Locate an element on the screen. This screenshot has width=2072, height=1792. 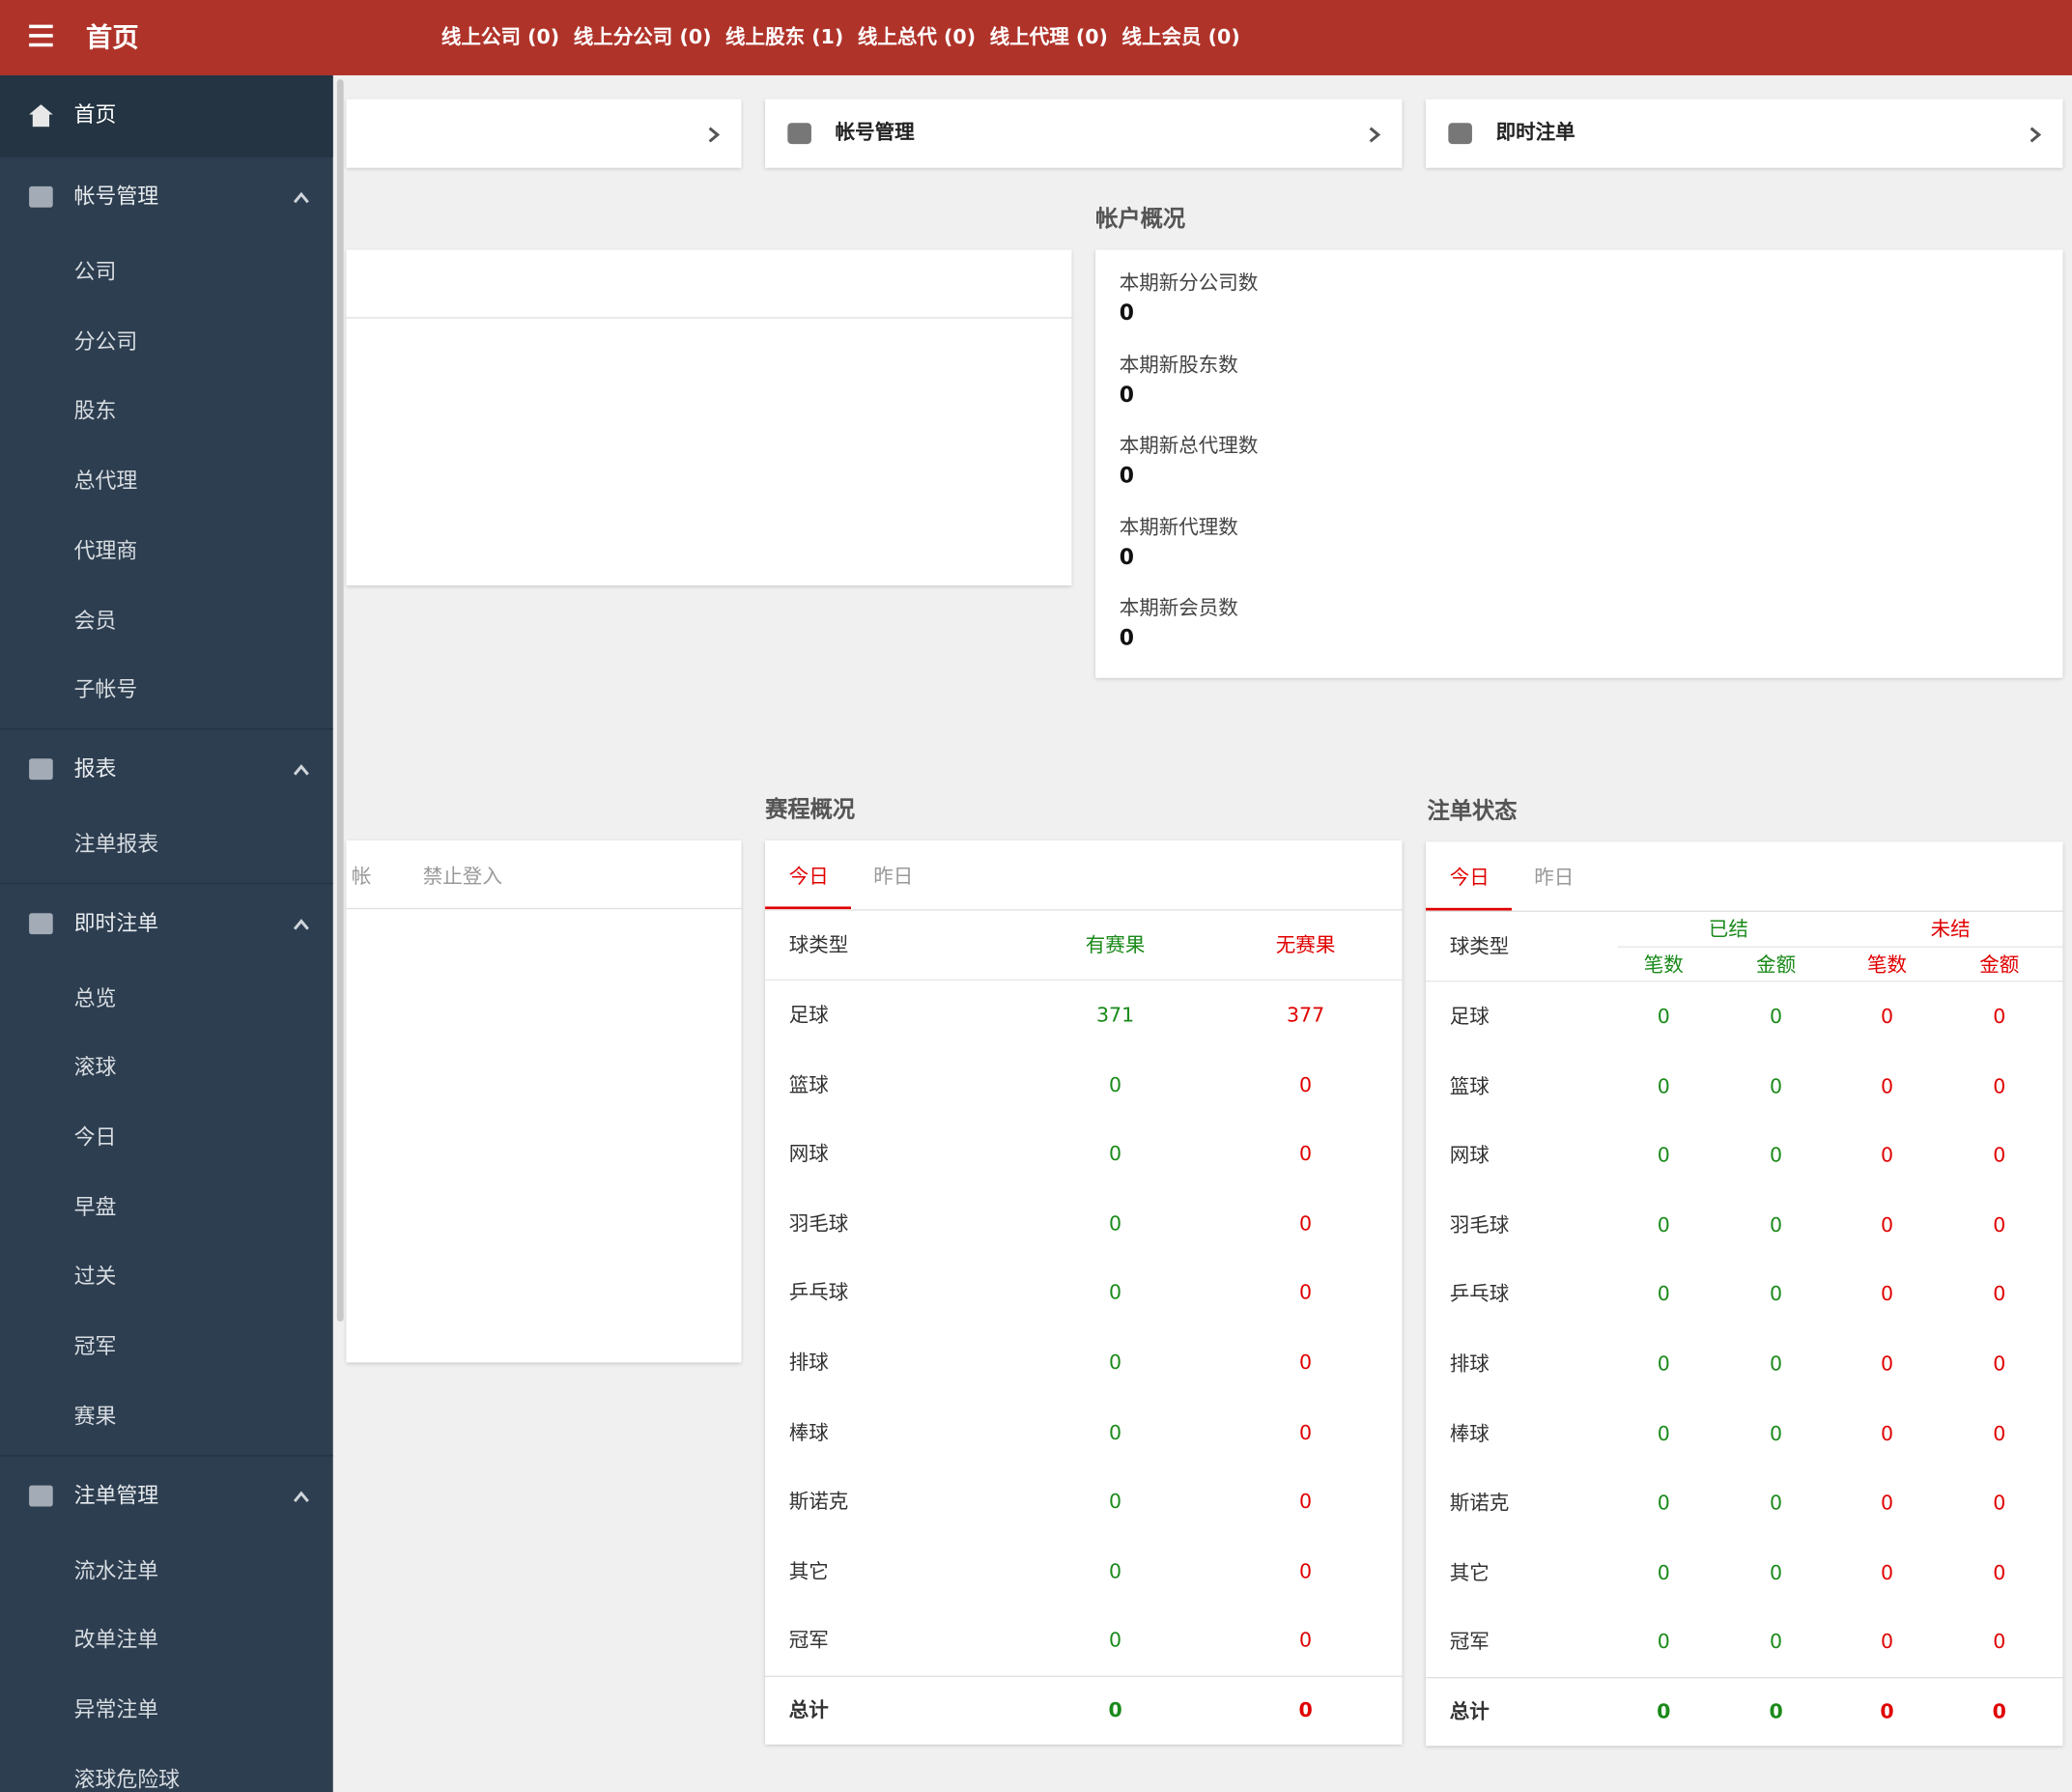
online-stat: 线上股东 (1) is located at coordinates (784, 36).